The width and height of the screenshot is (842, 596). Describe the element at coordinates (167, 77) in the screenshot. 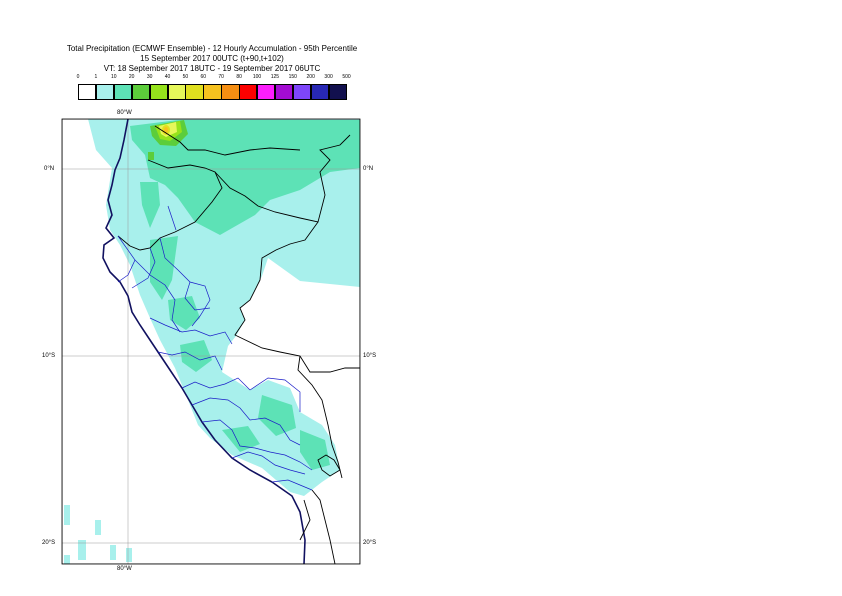

I see `legend-tick-label: 40` at that location.